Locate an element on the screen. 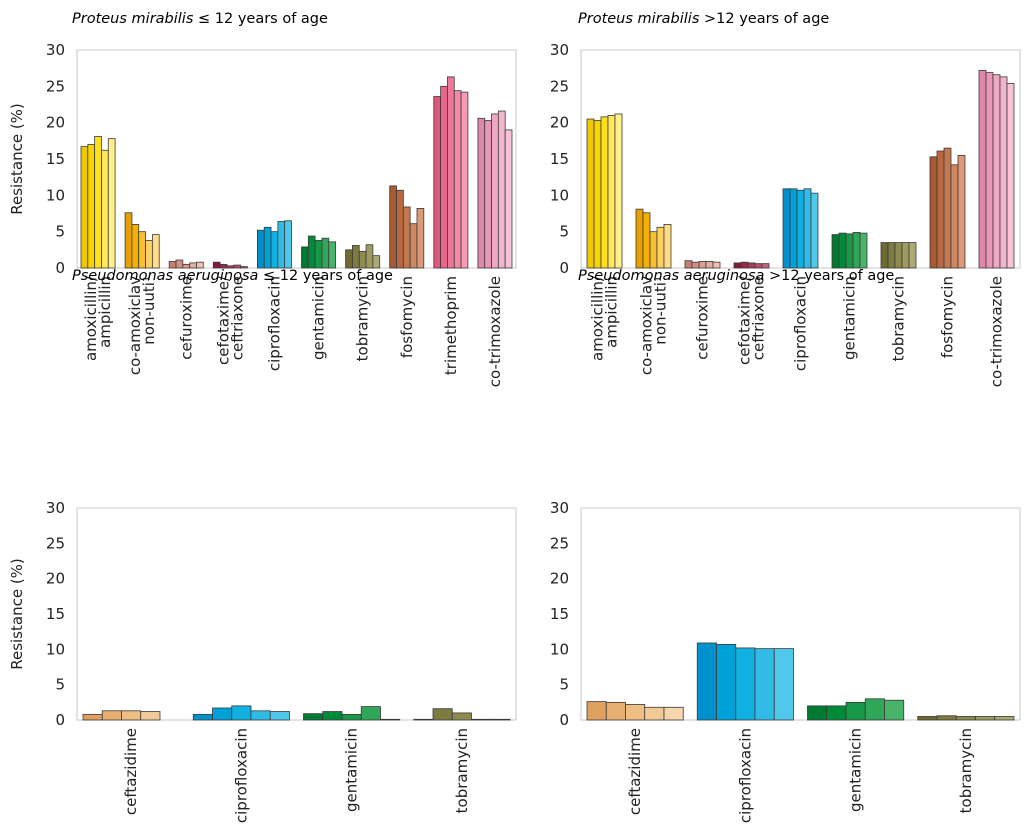  y-tick-label: 30 is located at coordinates (55, 508).